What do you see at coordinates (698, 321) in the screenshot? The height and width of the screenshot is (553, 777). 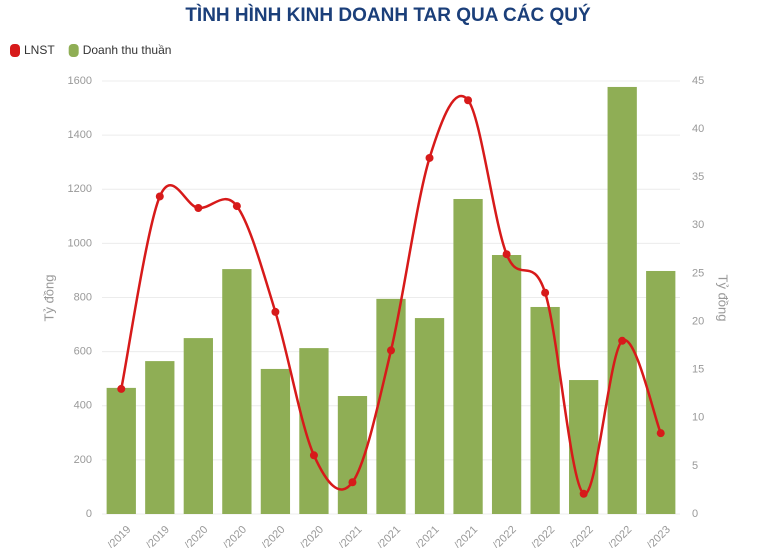 I see `y2-tick-label: 20` at bounding box center [698, 321].